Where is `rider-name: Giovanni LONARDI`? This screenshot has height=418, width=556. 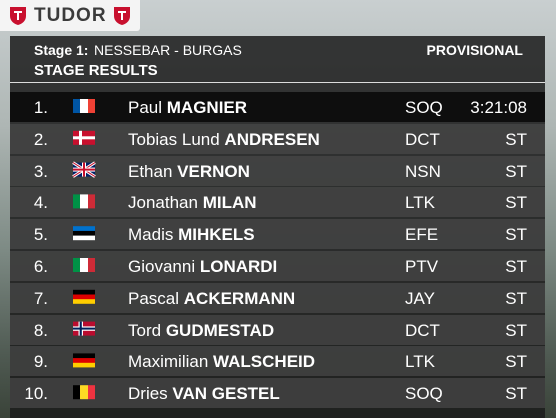
rider-name: Giovanni LONARDI is located at coordinates (202, 267).